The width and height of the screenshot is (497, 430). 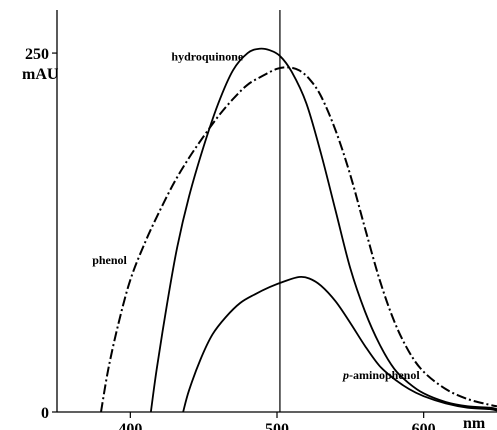 What do you see at coordinates (45, 413) in the screenshot?
I see `y-tick-label-0: 0` at bounding box center [45, 413].